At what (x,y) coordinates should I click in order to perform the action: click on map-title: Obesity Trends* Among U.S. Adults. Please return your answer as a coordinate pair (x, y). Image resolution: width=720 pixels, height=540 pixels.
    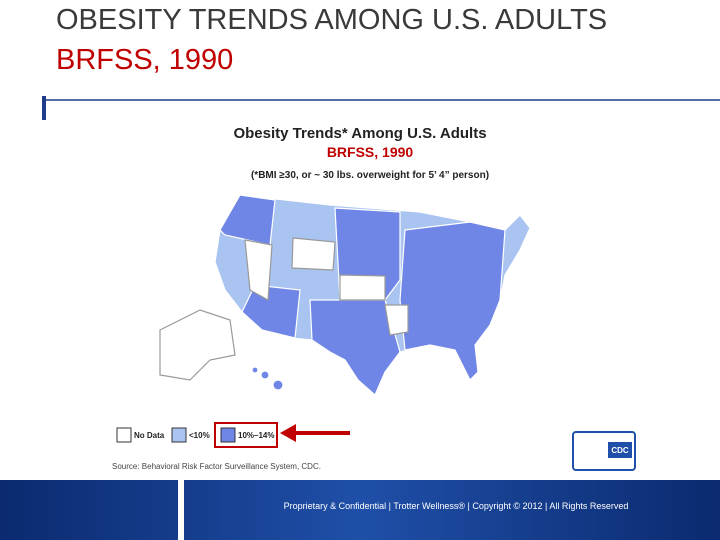
    Looking at the image, I should click on (359, 133).